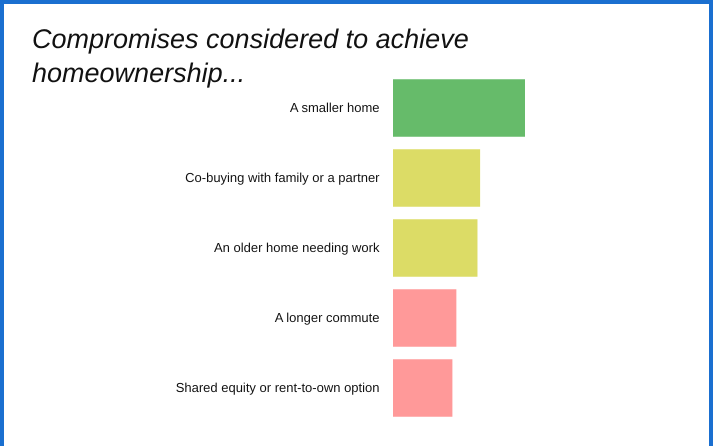  What do you see at coordinates (327, 317) in the screenshot?
I see `y-tick-label: A longer commute` at bounding box center [327, 317].